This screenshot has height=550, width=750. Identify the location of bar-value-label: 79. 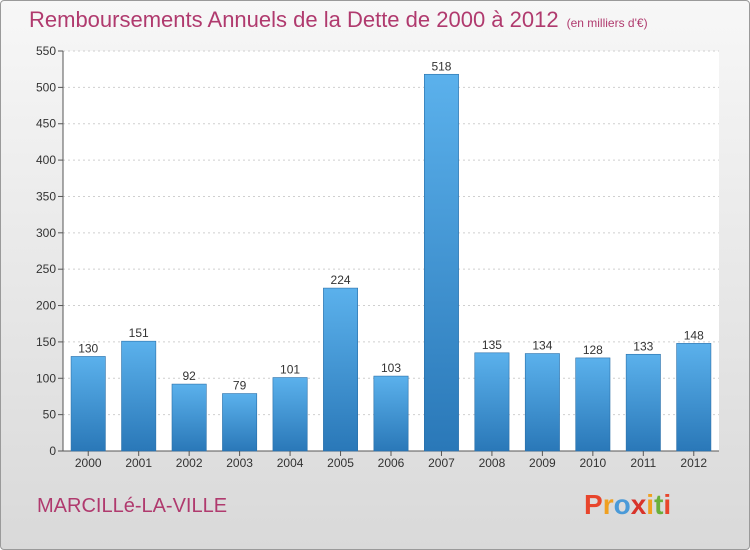
(240, 386).